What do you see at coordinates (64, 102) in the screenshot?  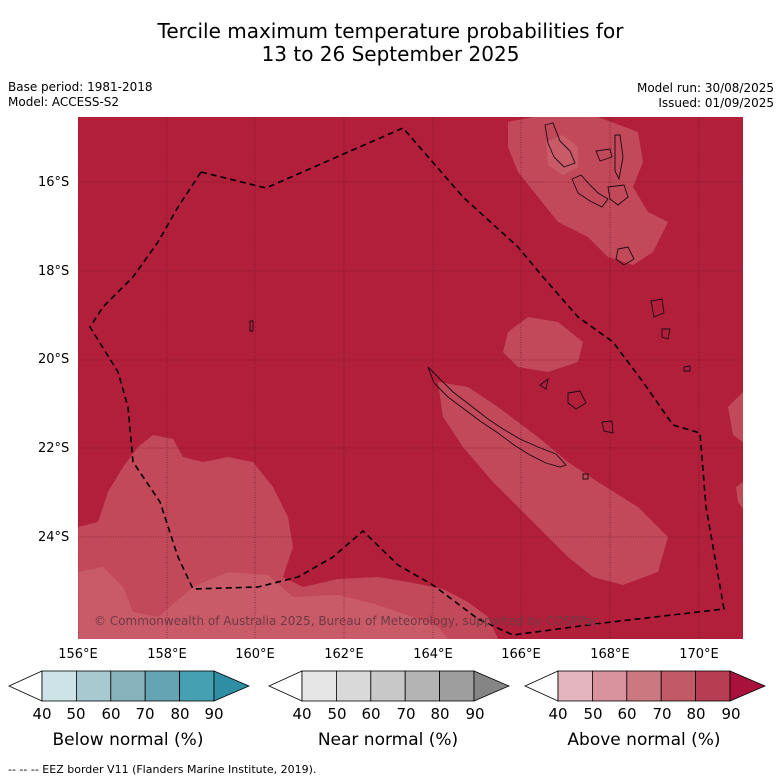 I see `model-name: Model: ACCESS-S2` at bounding box center [64, 102].